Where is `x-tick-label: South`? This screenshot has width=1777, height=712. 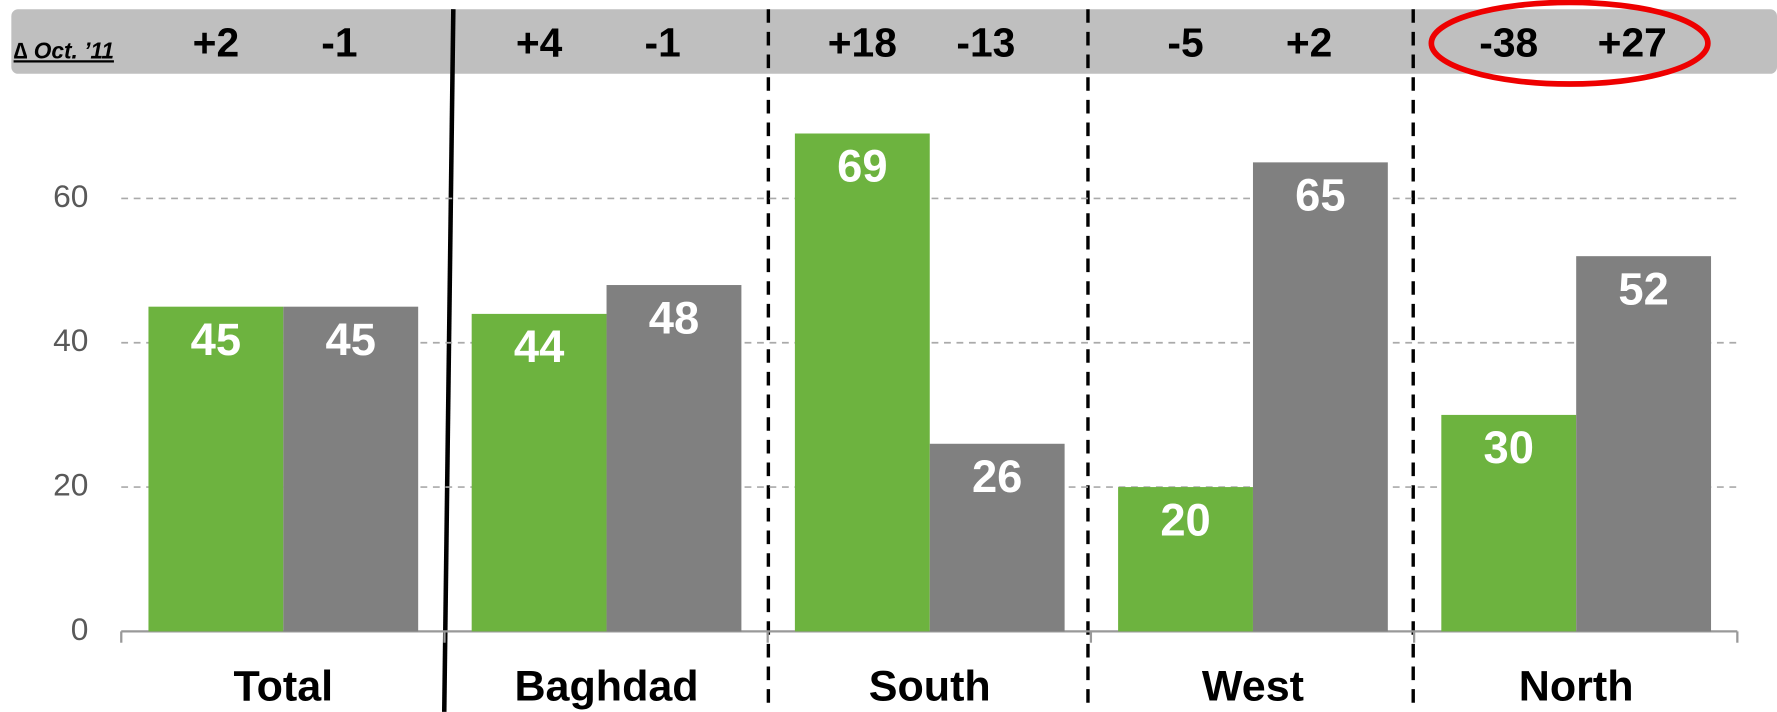 x-tick-label: South is located at coordinates (930, 687).